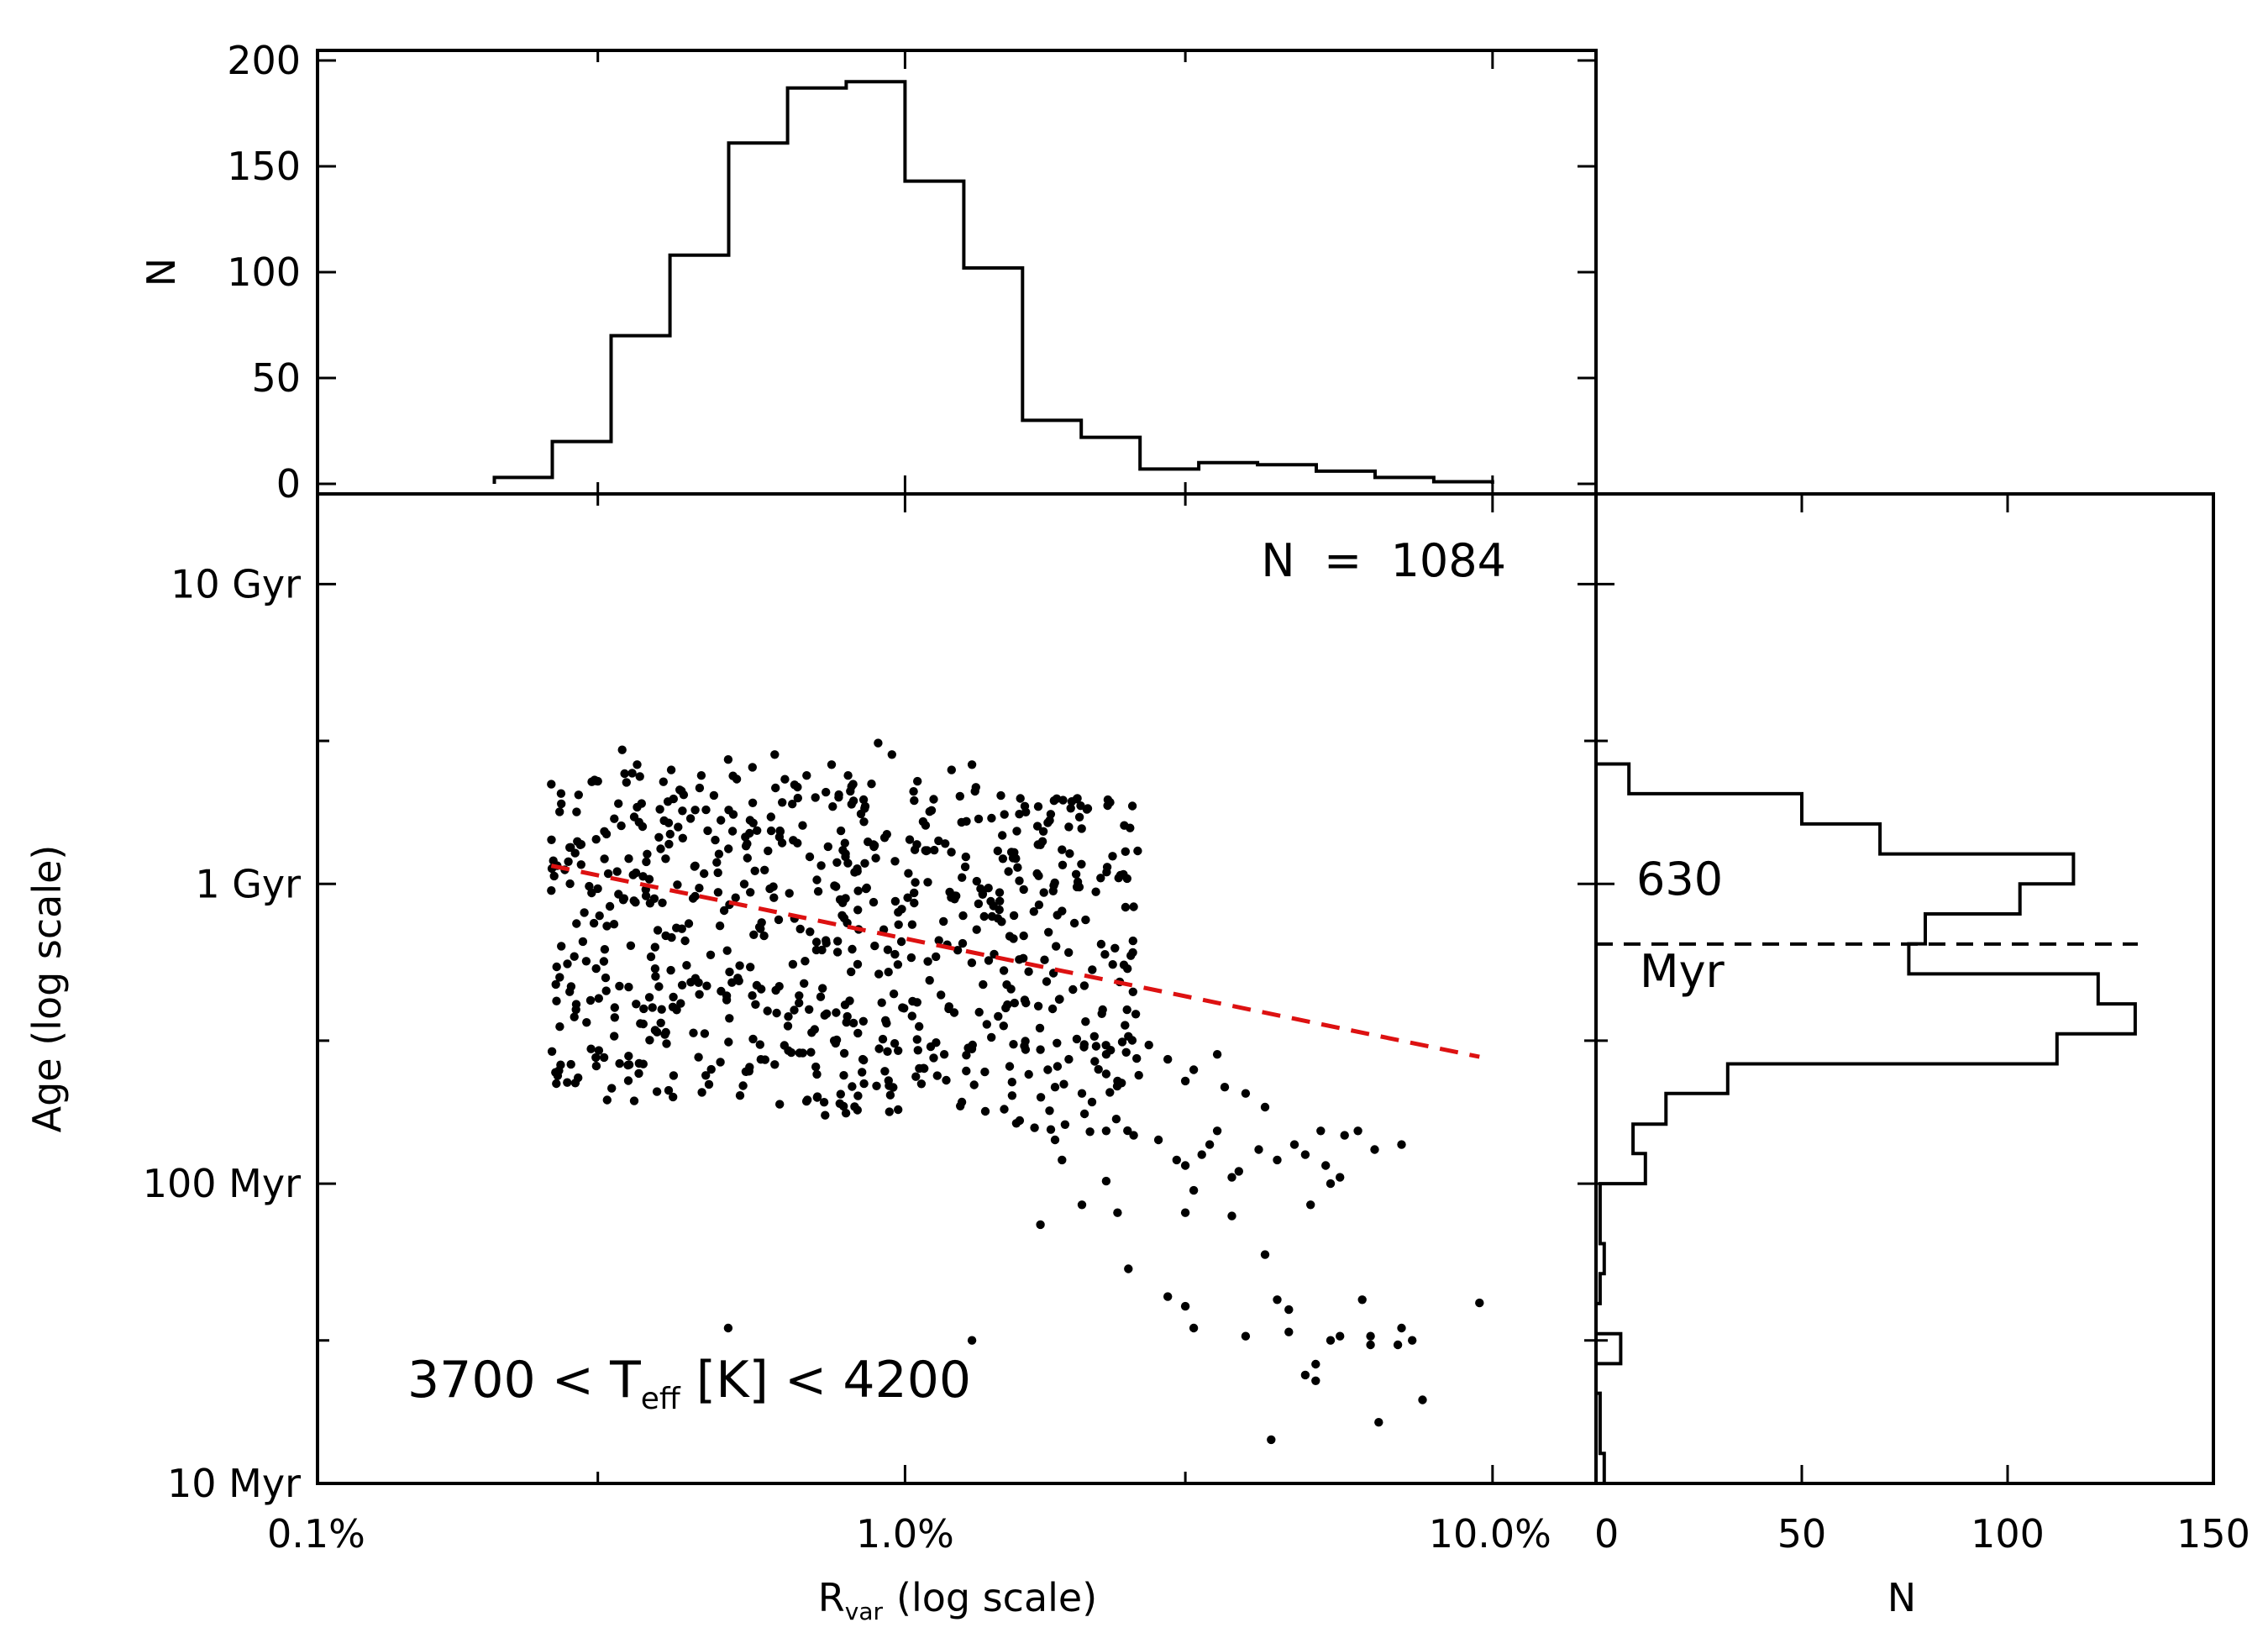 The width and height of the screenshot is (2268, 1638). I want to click on teff-range-subscript: eff, so click(661, 1399).